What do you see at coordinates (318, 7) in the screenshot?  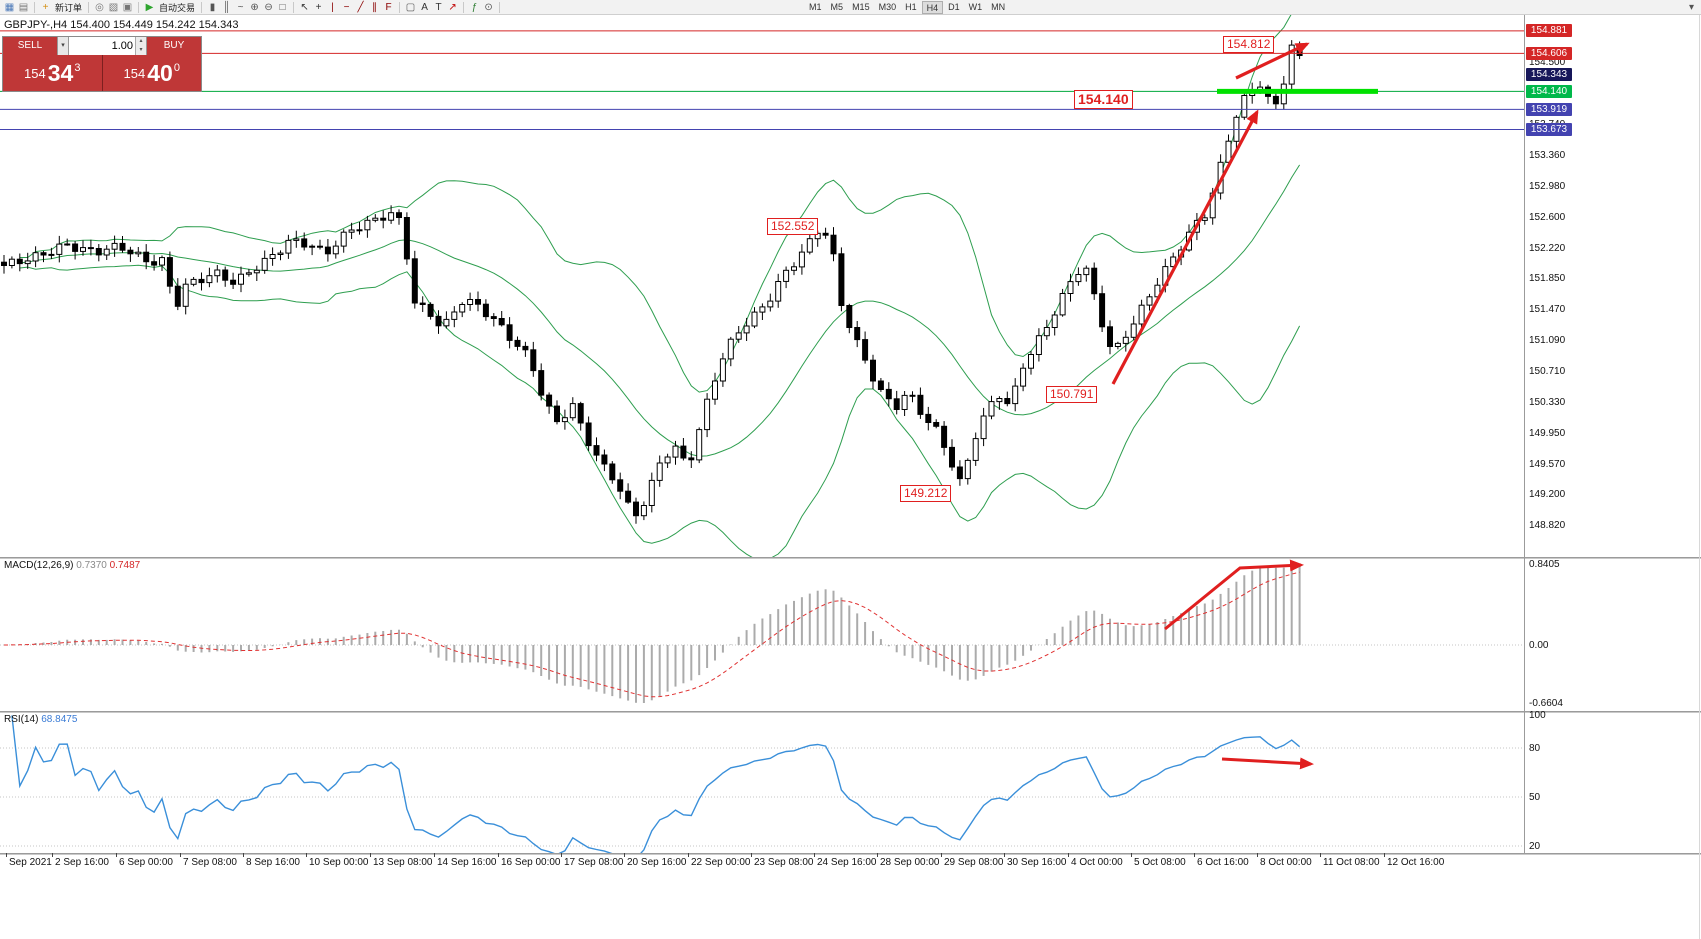 I see `crosshair-icon: +` at bounding box center [318, 7].